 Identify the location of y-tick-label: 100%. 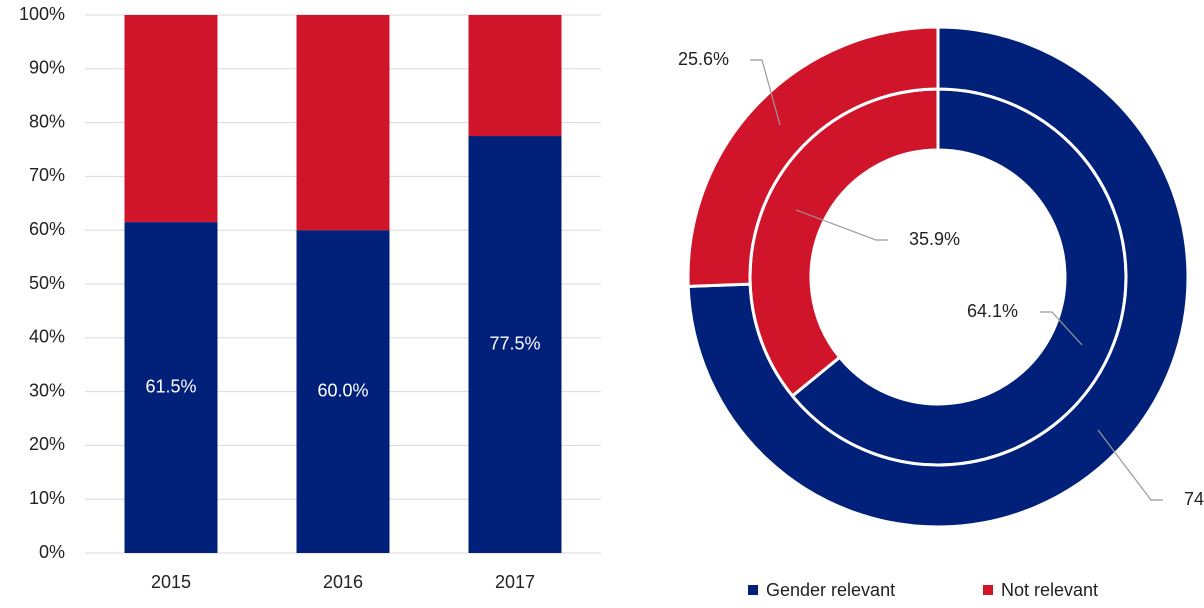
(42, 14).